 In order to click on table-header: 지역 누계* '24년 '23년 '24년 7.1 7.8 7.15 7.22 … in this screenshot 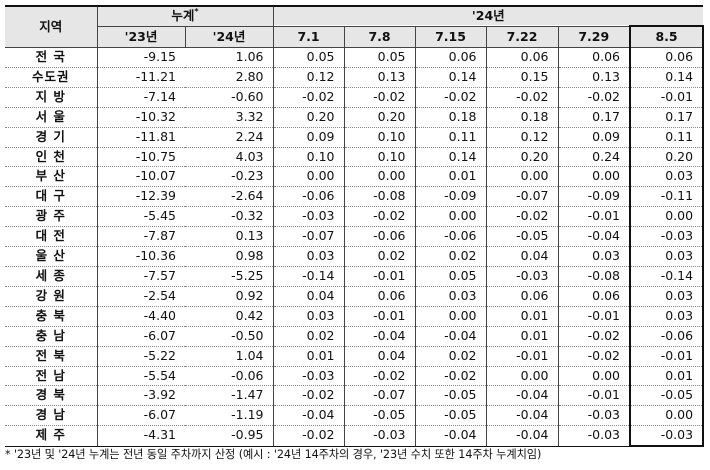, I will do `click(355, 26)`.